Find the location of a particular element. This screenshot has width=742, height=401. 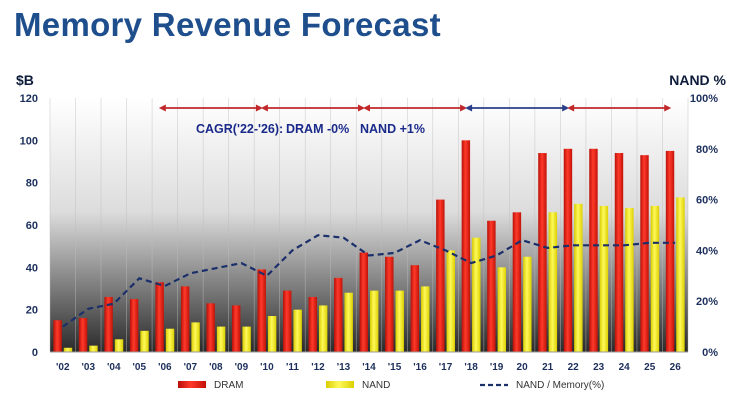

chart-title: Memory Revenue Forecast is located at coordinates (227, 24).